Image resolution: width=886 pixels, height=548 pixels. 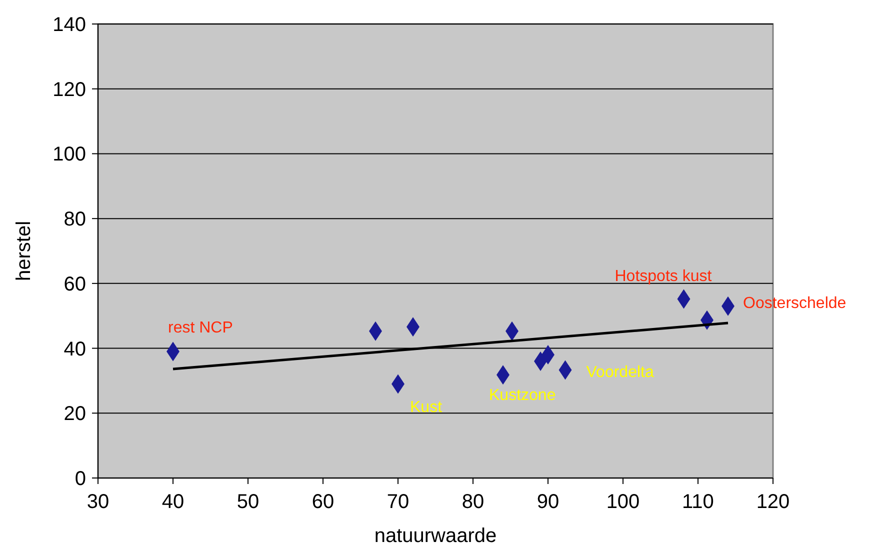 What do you see at coordinates (522, 395) in the screenshot?
I see `annotation: Kustzone` at bounding box center [522, 395].